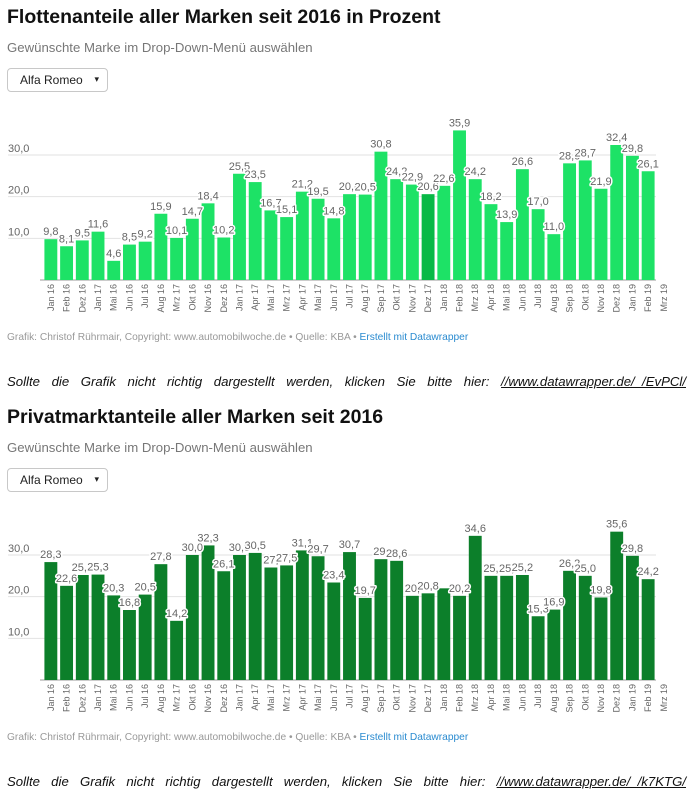  I want to click on bar-value-label: 20,5, so click(365, 188).